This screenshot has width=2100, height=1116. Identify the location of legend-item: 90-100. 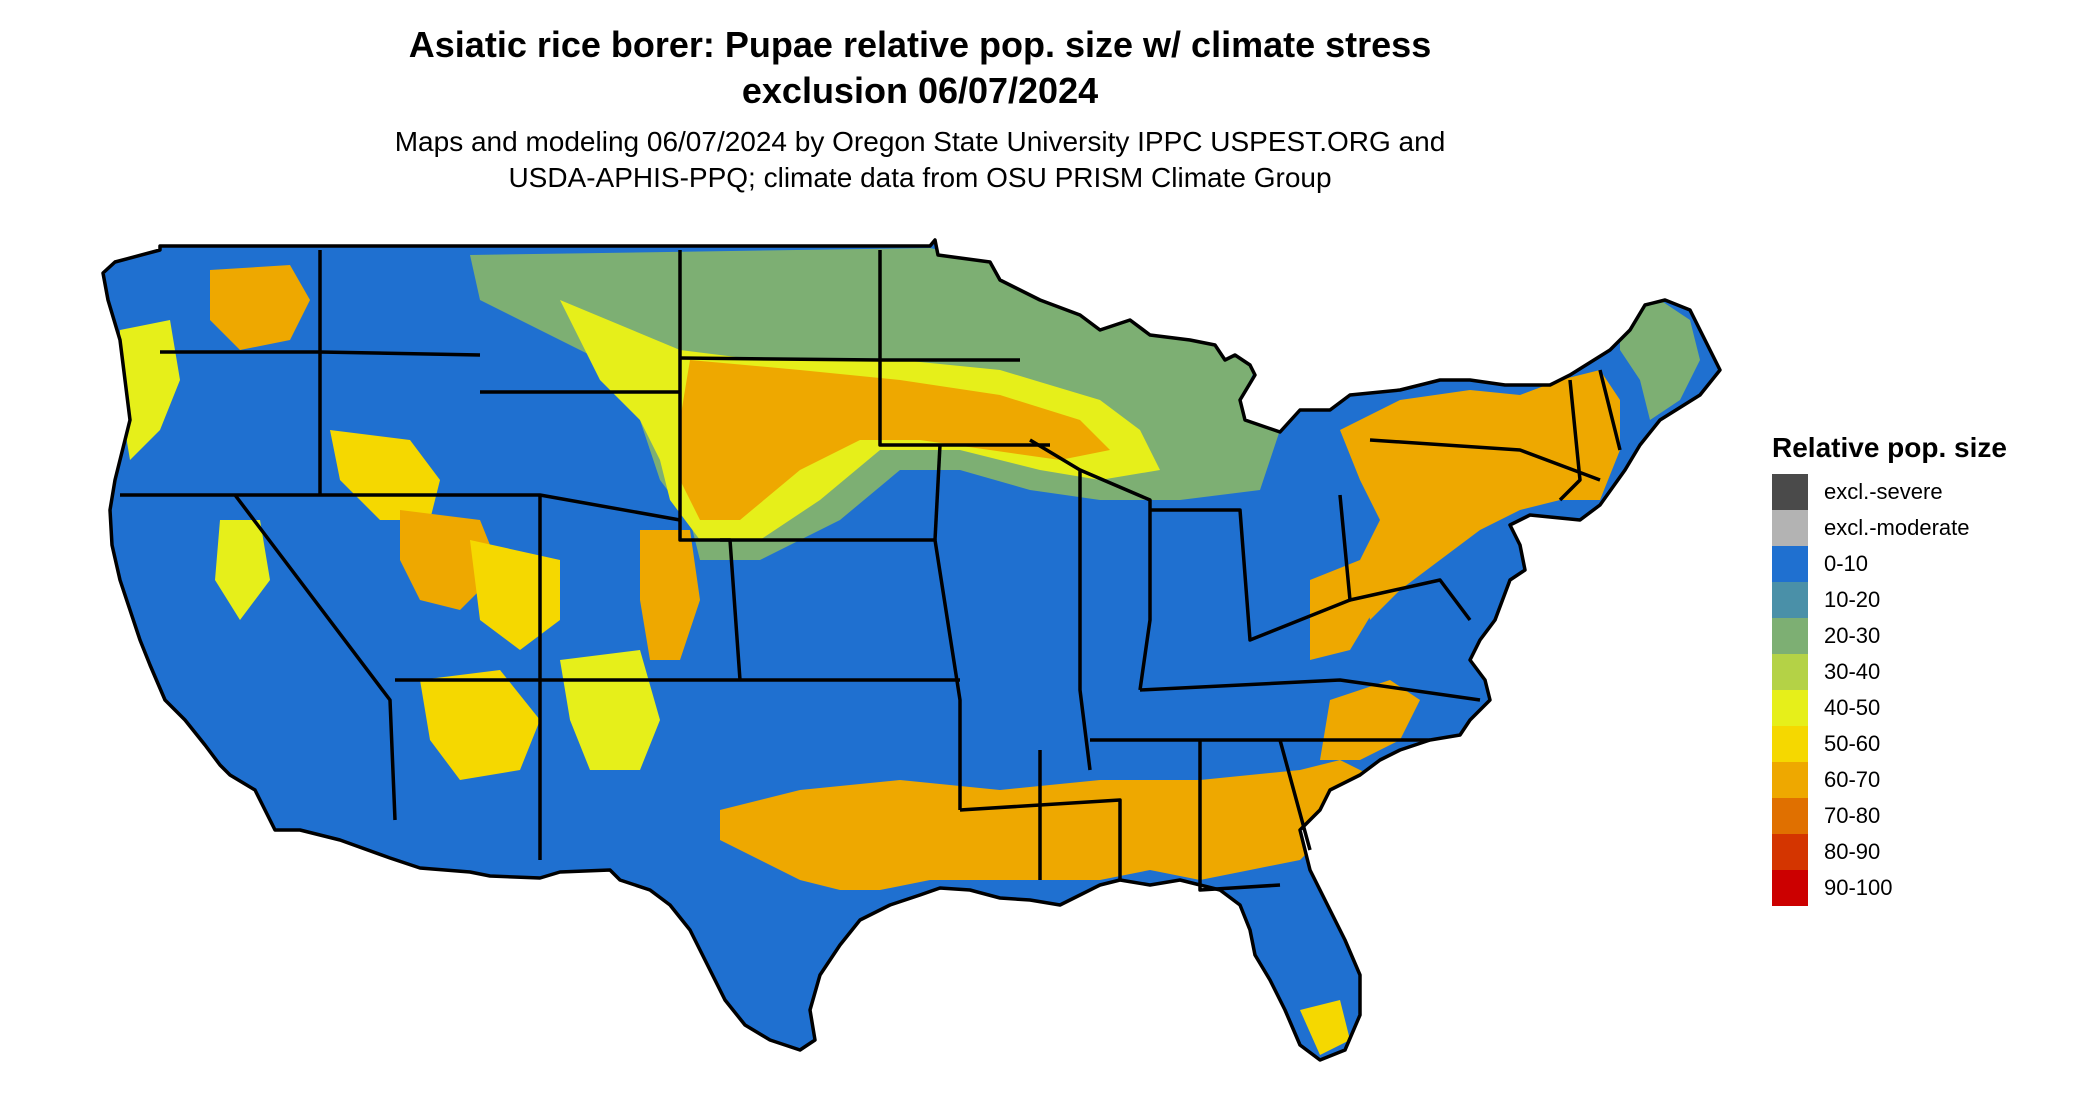
(1922, 888).